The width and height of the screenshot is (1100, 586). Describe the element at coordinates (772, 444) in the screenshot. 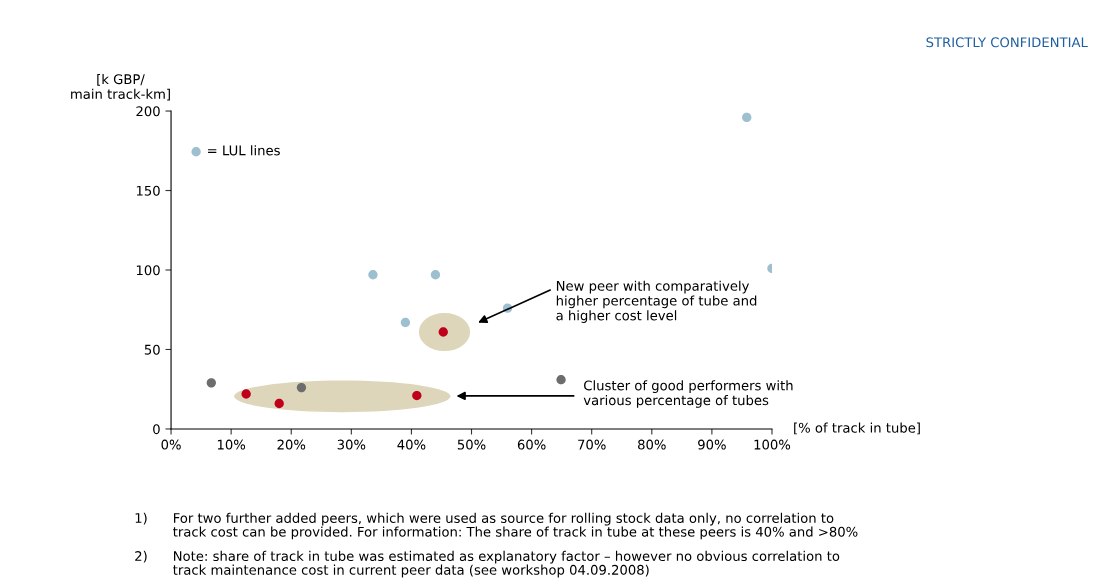

I see `x-tick-label: 100%` at that location.